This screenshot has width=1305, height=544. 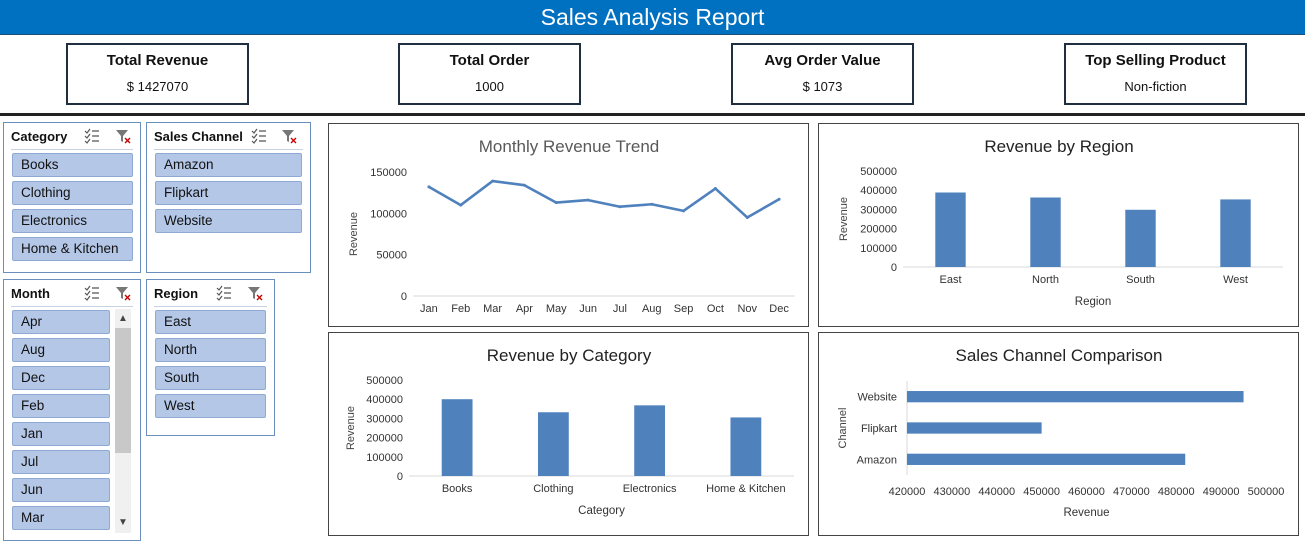 What do you see at coordinates (210, 350) in the screenshot?
I see `slicer-item-north: North` at bounding box center [210, 350].